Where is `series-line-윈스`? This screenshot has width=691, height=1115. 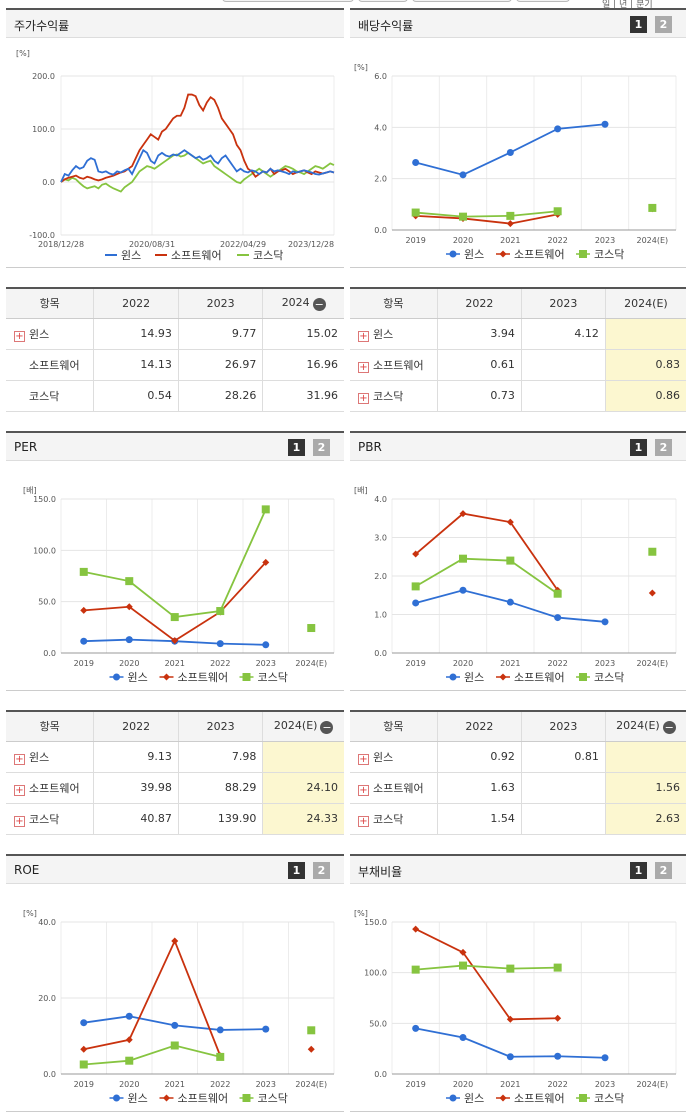 series-line-윈스 is located at coordinates (197, 165).